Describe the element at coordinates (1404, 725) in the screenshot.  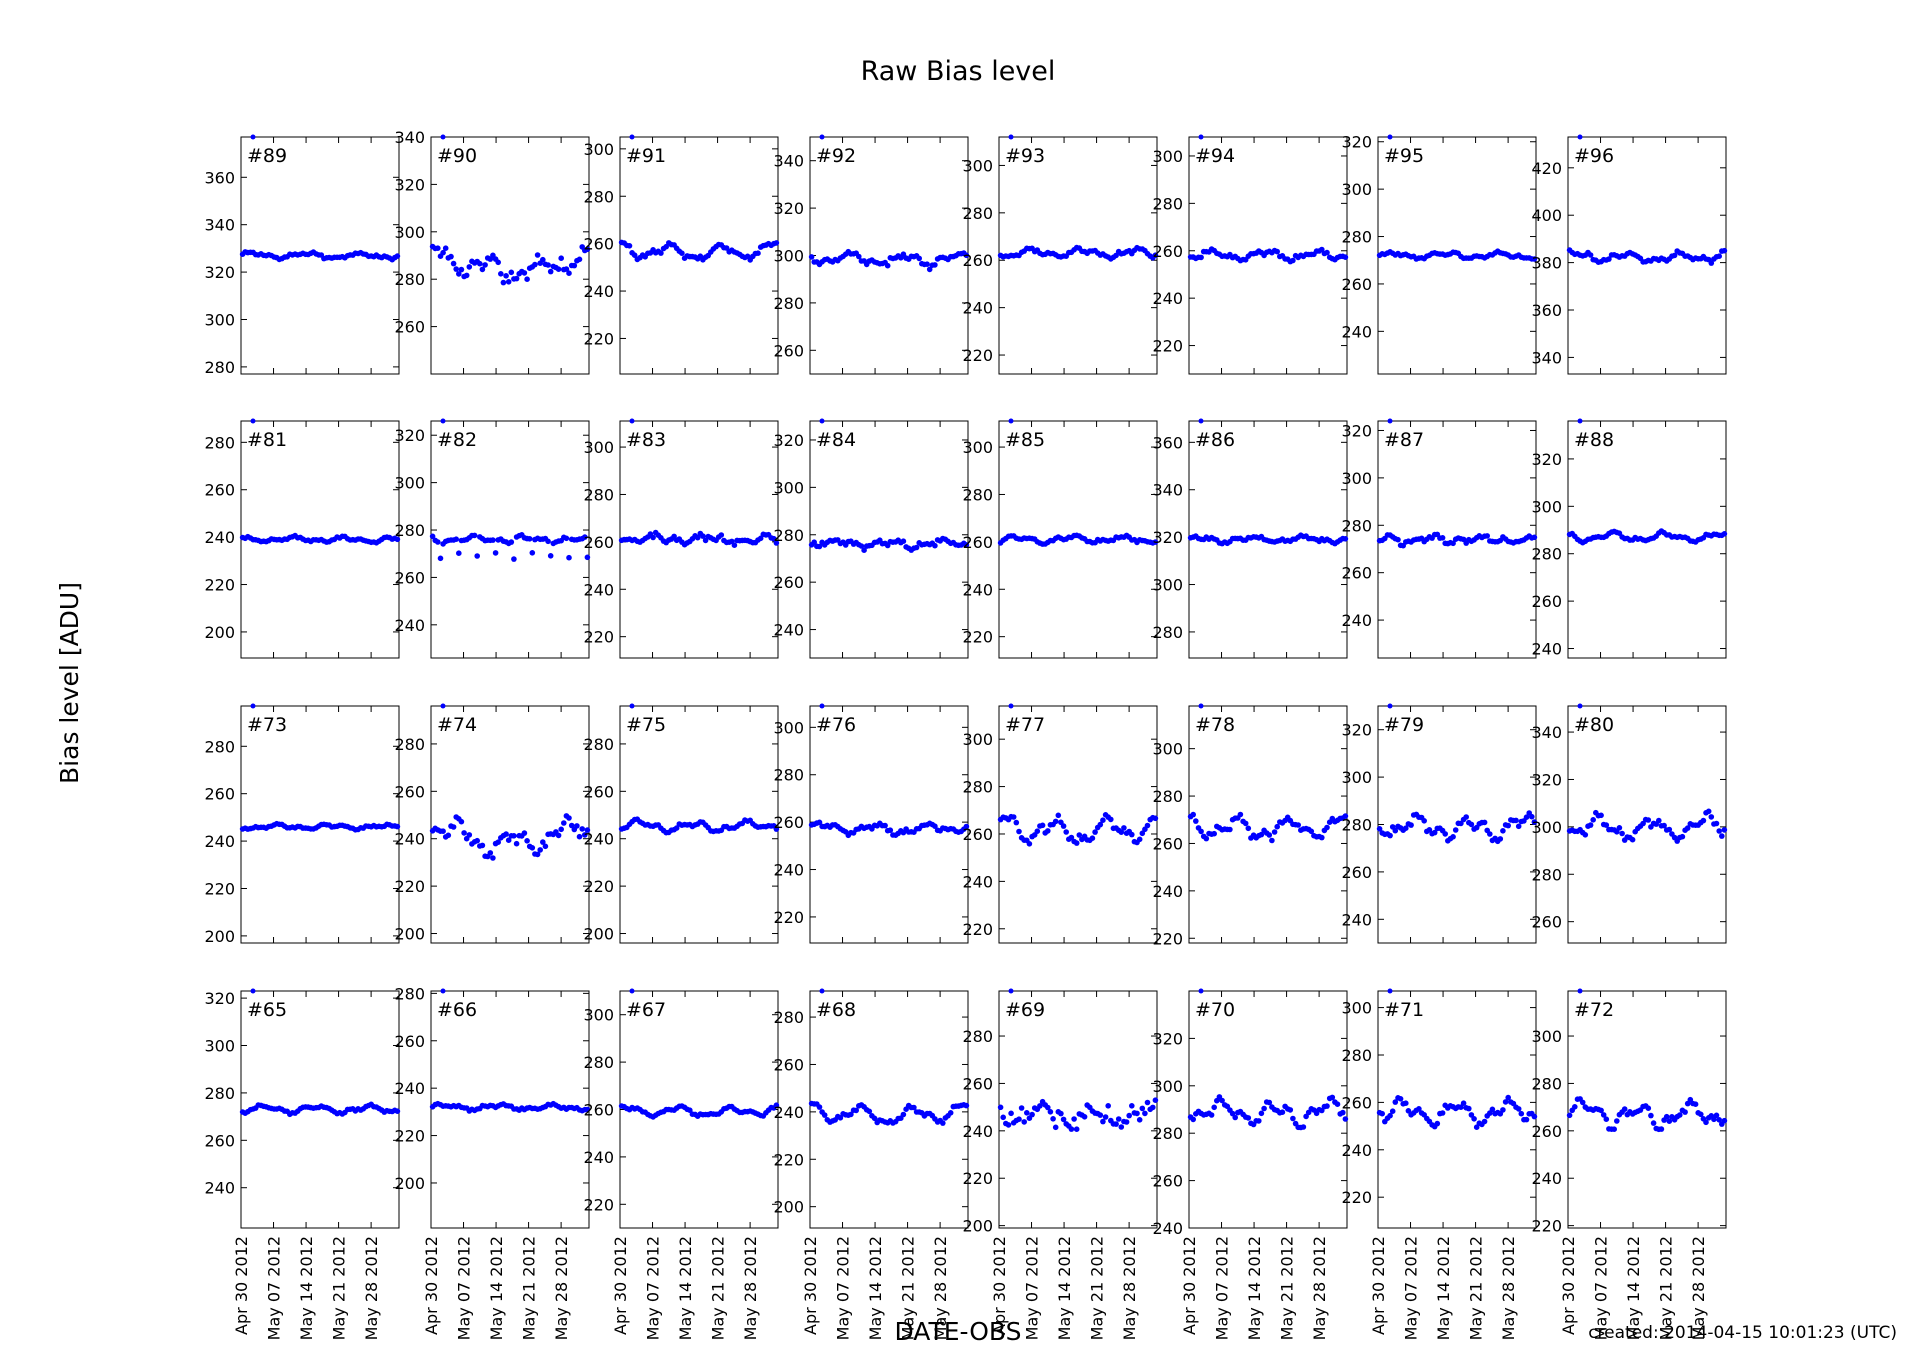
I see `panel-label: #79` at that location.